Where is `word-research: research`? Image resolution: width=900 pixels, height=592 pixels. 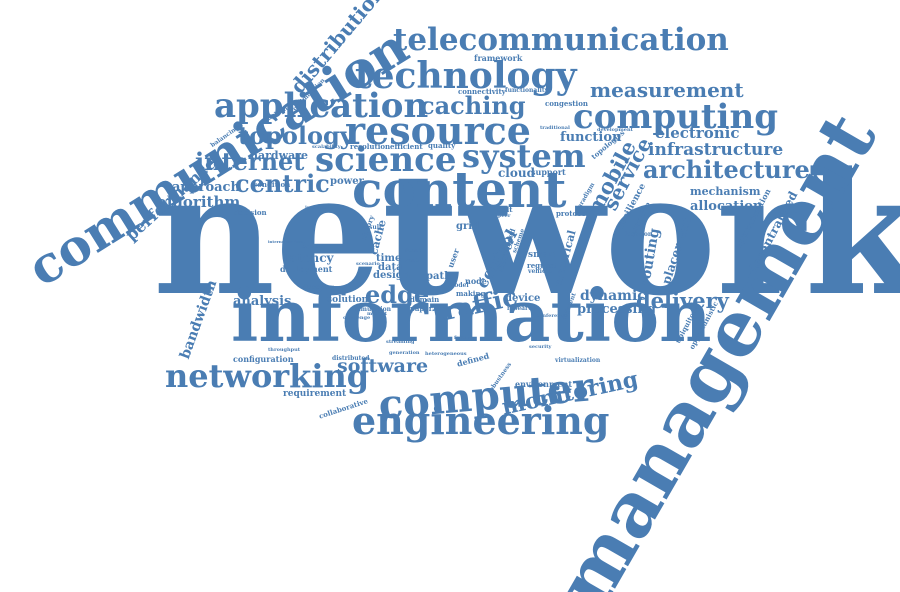
word-research: research is located at coordinates (522, 308).